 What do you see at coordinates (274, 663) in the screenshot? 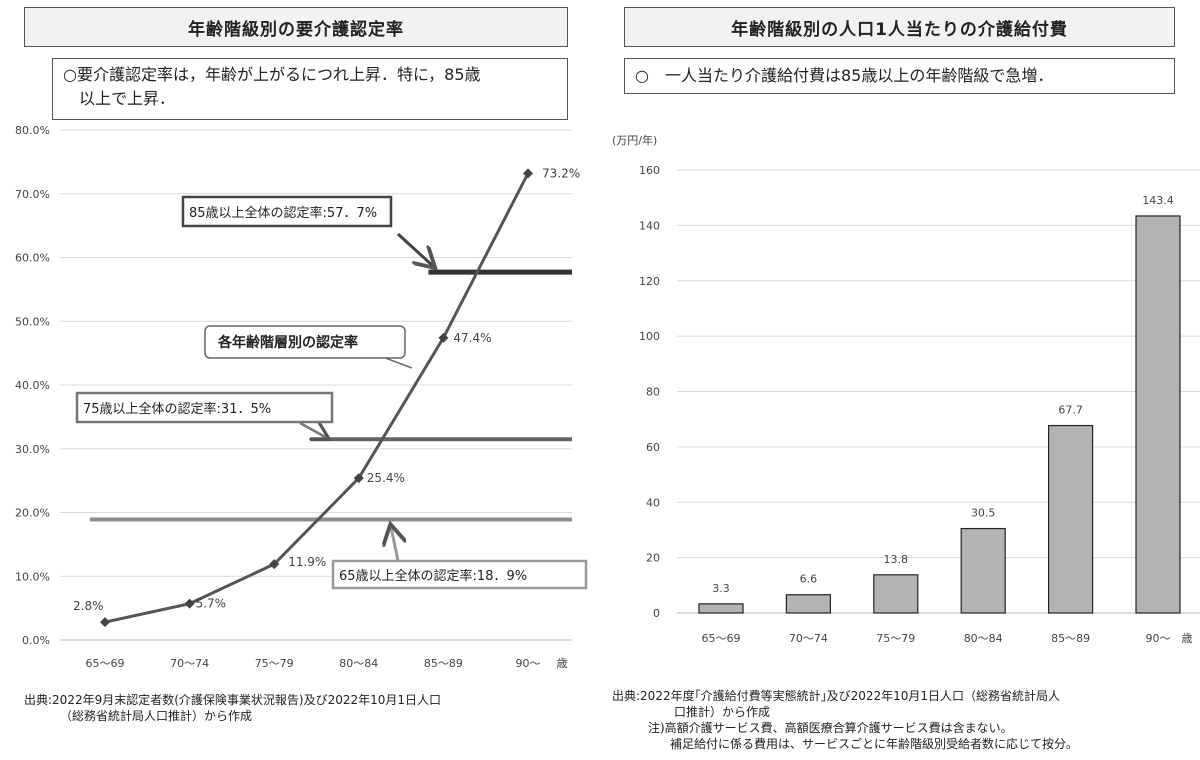
I see `line-x-tick-label: 75～79` at bounding box center [274, 663].